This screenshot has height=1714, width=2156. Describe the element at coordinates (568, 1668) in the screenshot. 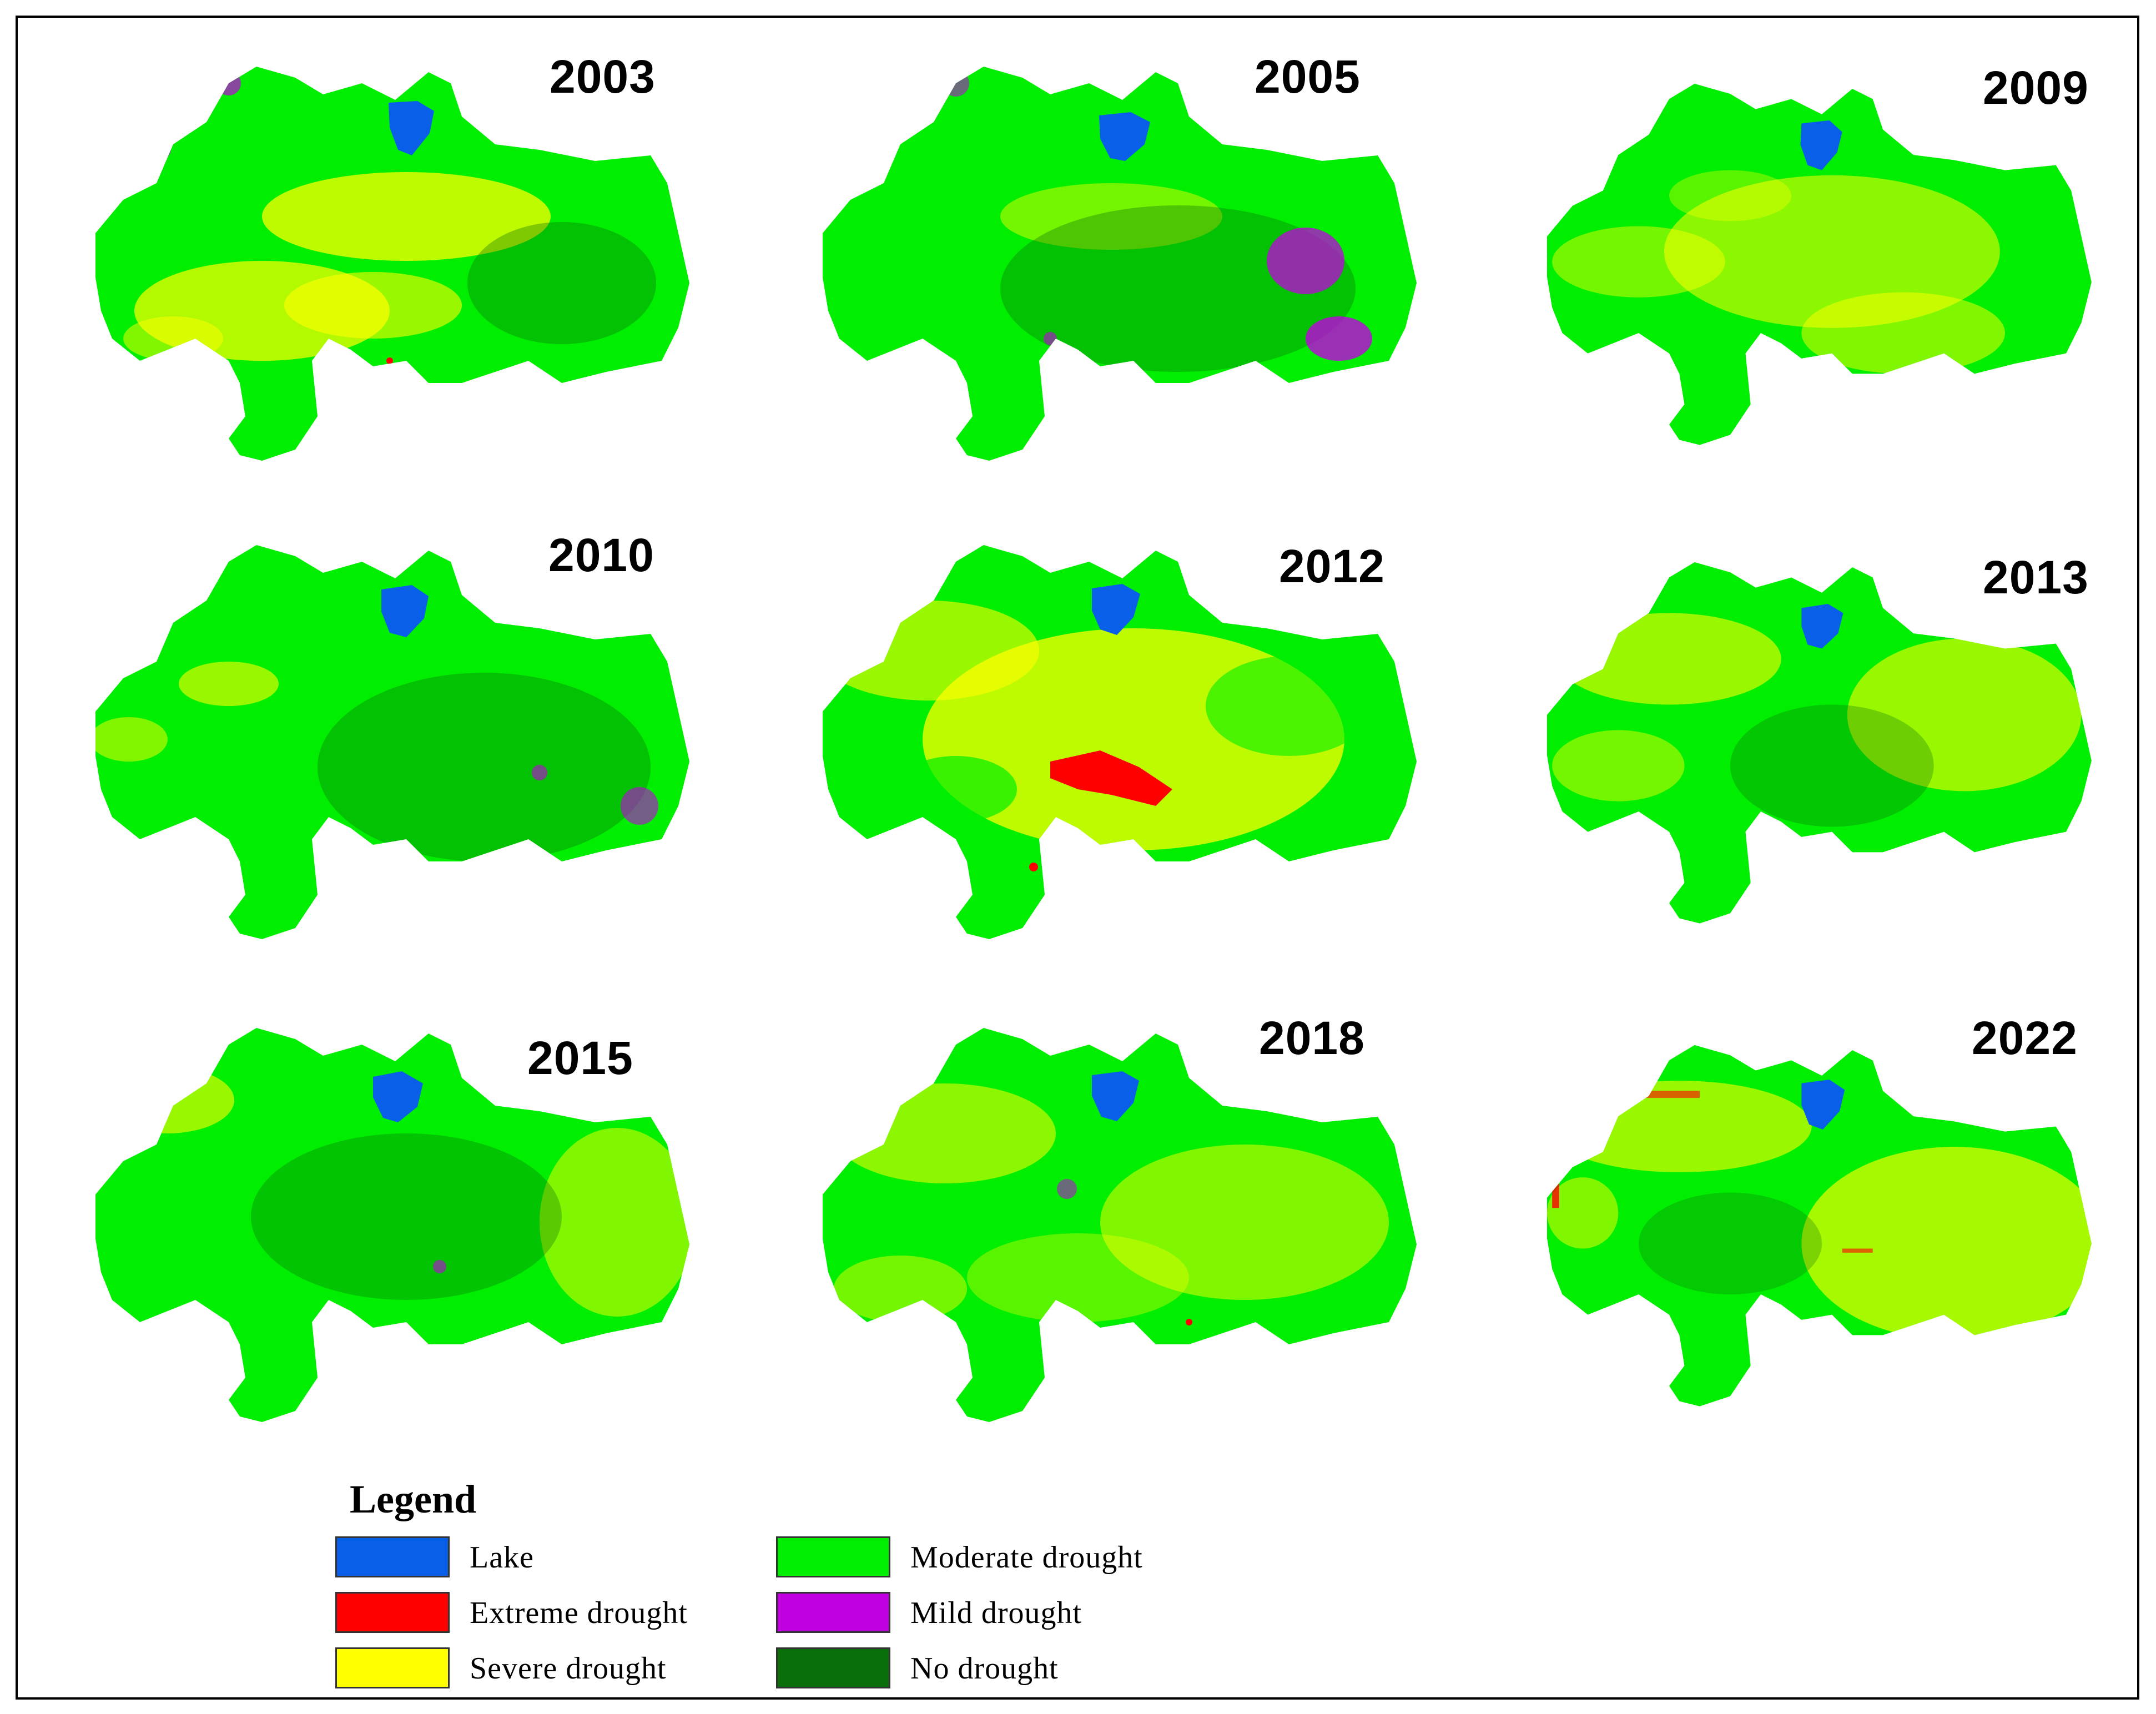

I see `legend-label: Severe drought` at that location.